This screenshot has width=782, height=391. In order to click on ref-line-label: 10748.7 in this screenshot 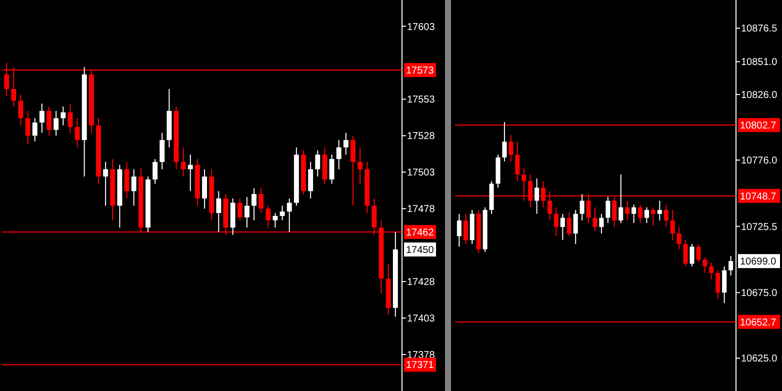, I will do `click(758, 196)`.